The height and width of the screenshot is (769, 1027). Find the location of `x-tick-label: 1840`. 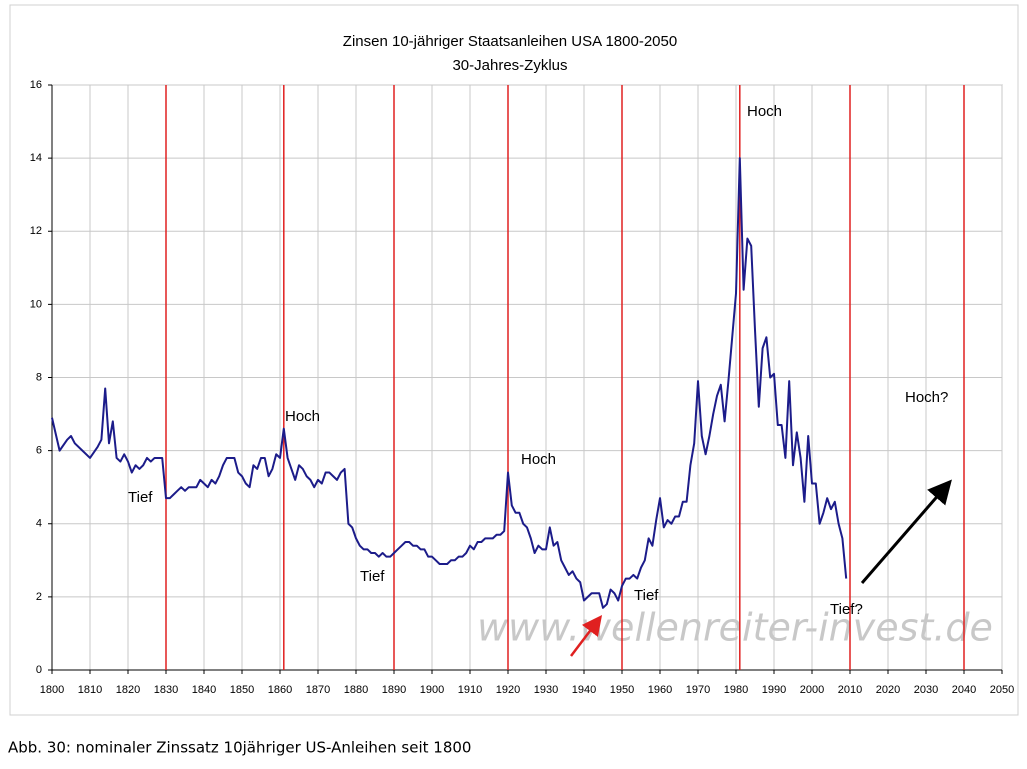

x-tick-label: 1840 is located at coordinates (204, 690).